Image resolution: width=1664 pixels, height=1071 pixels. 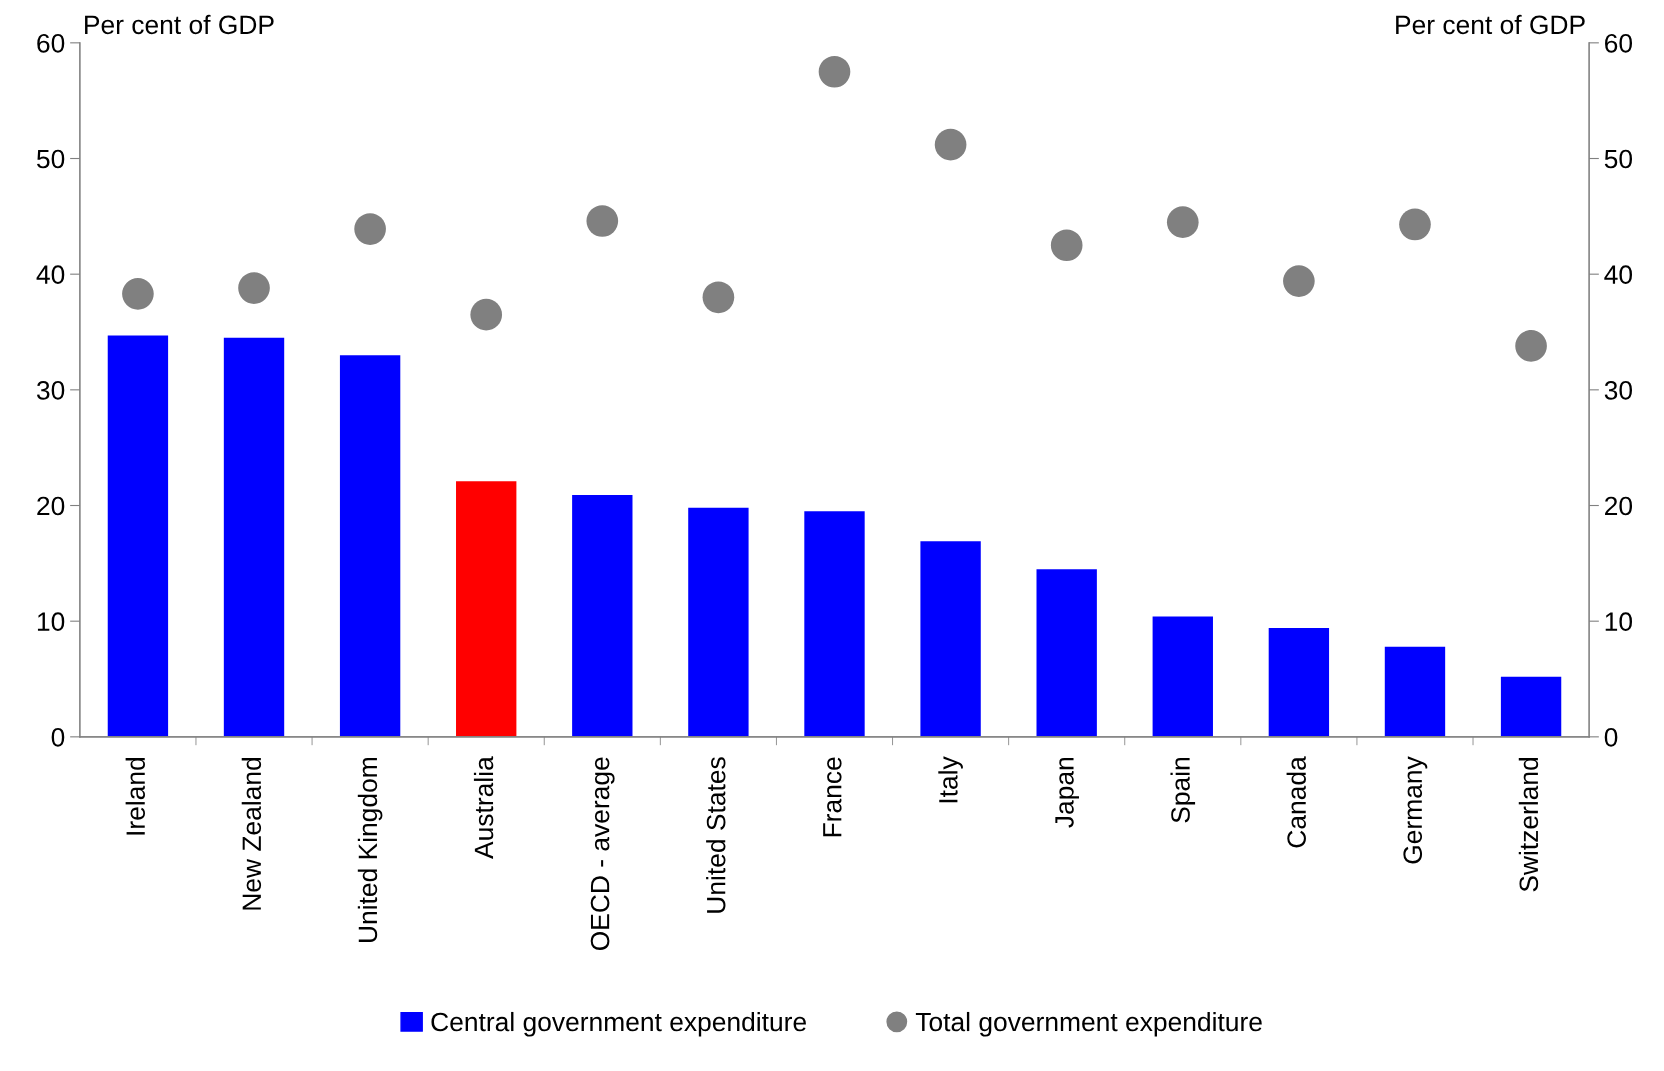 I want to click on y2-tick-label: 30, so click(x=1618, y=390).